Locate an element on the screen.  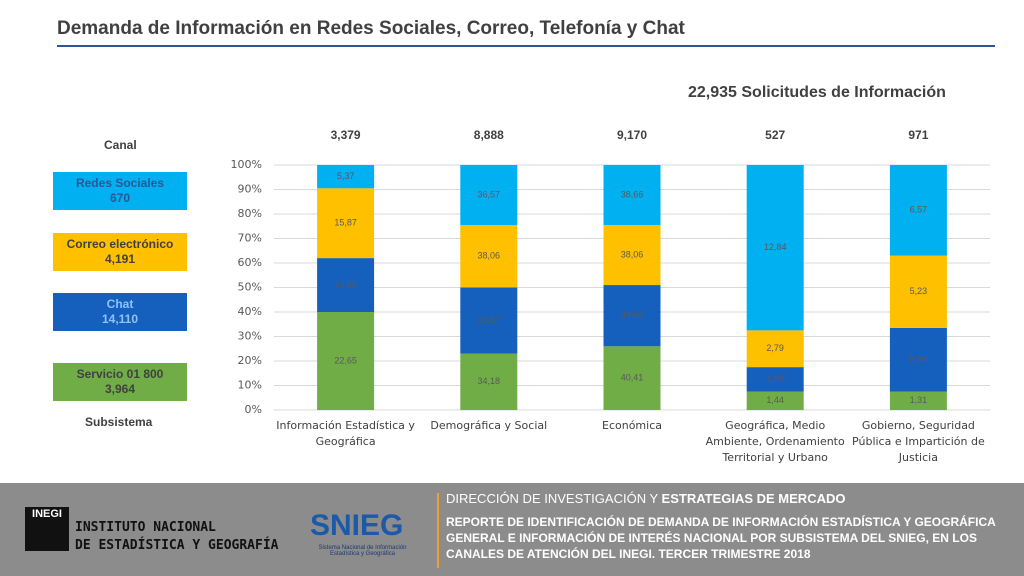
segment-label: 12,84 is located at coordinates (775, 247).